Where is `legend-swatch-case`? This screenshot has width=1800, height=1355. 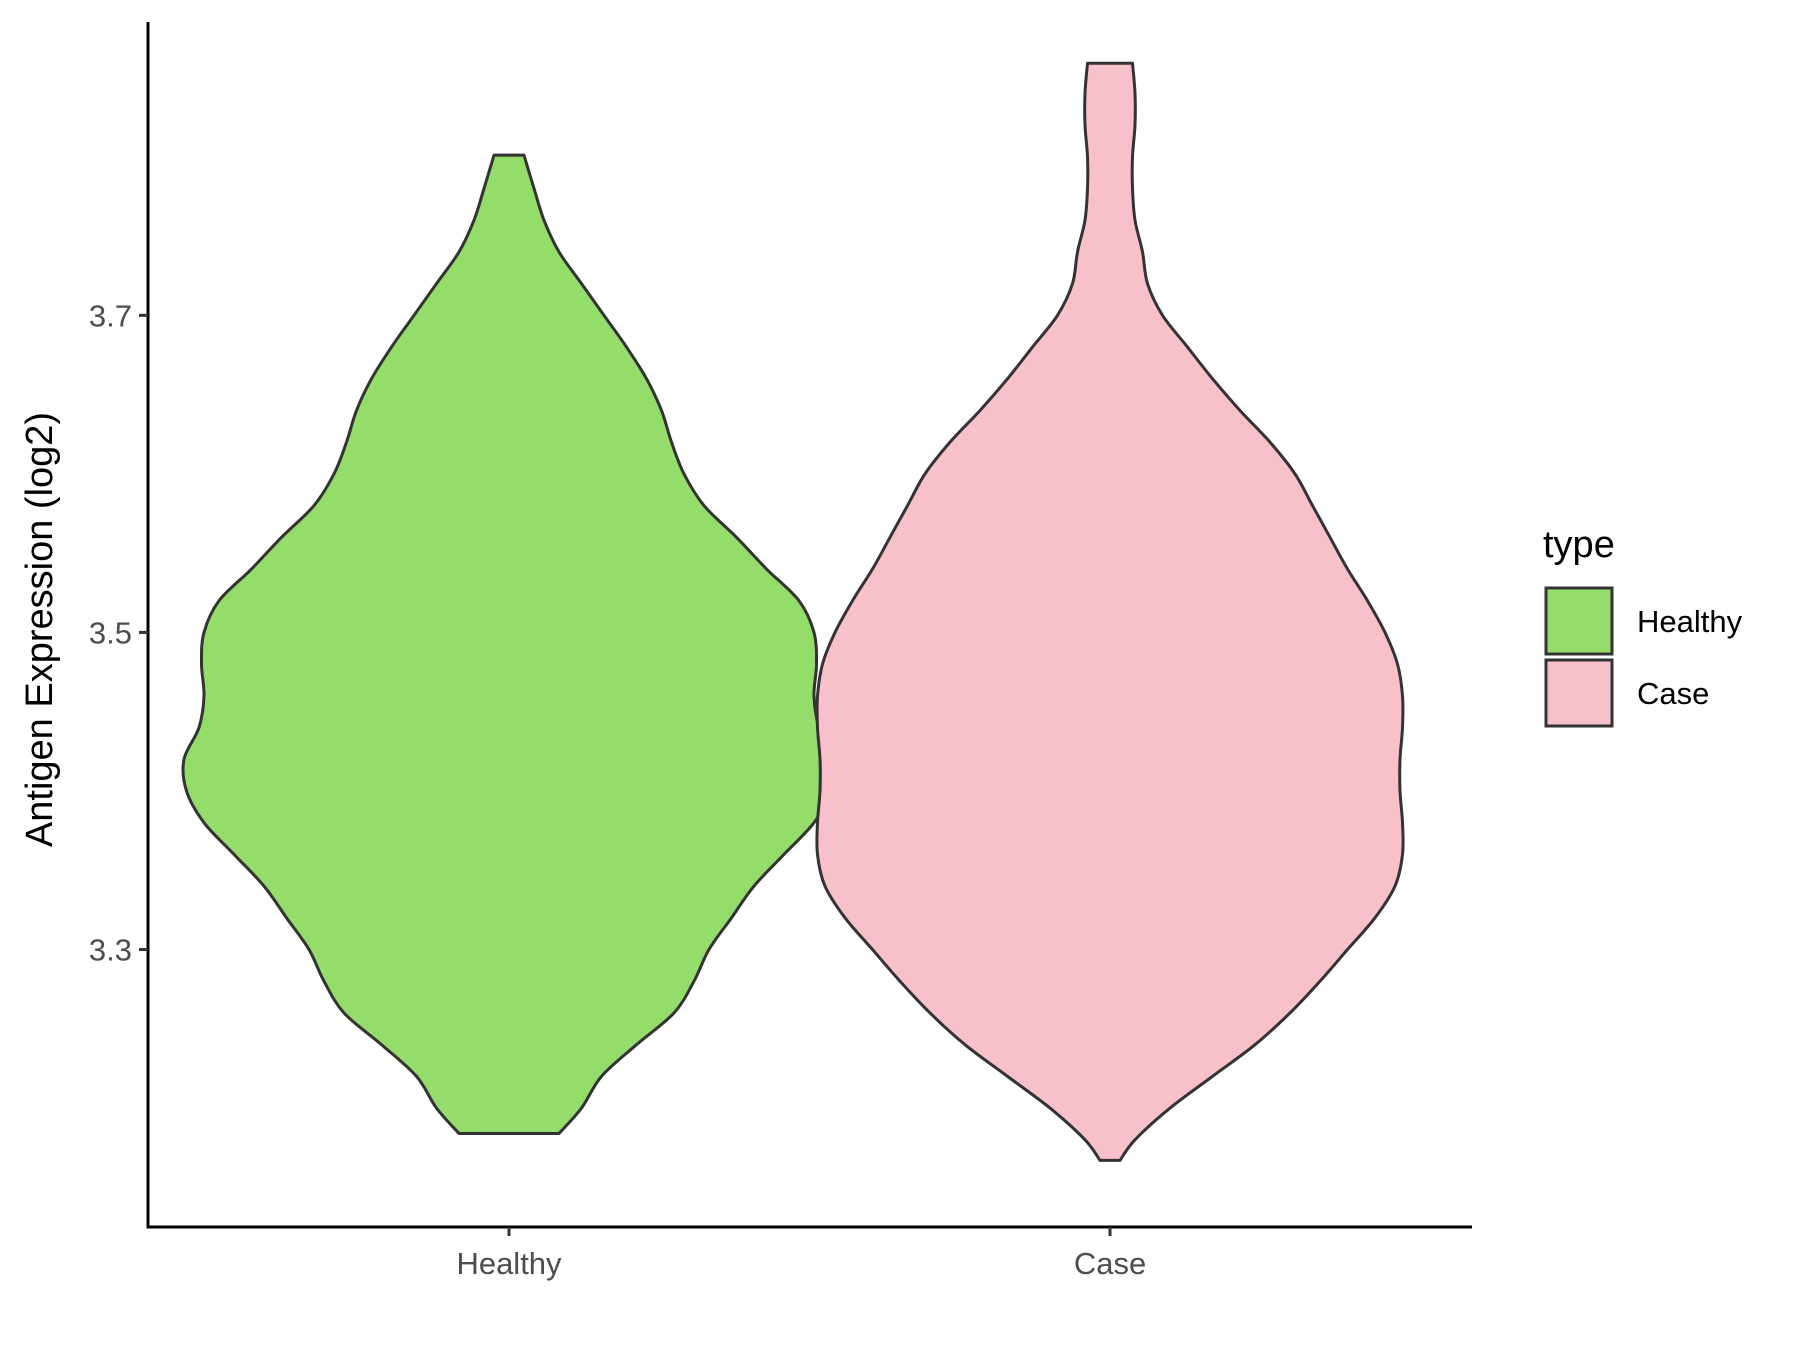 legend-swatch-case is located at coordinates (1579, 693).